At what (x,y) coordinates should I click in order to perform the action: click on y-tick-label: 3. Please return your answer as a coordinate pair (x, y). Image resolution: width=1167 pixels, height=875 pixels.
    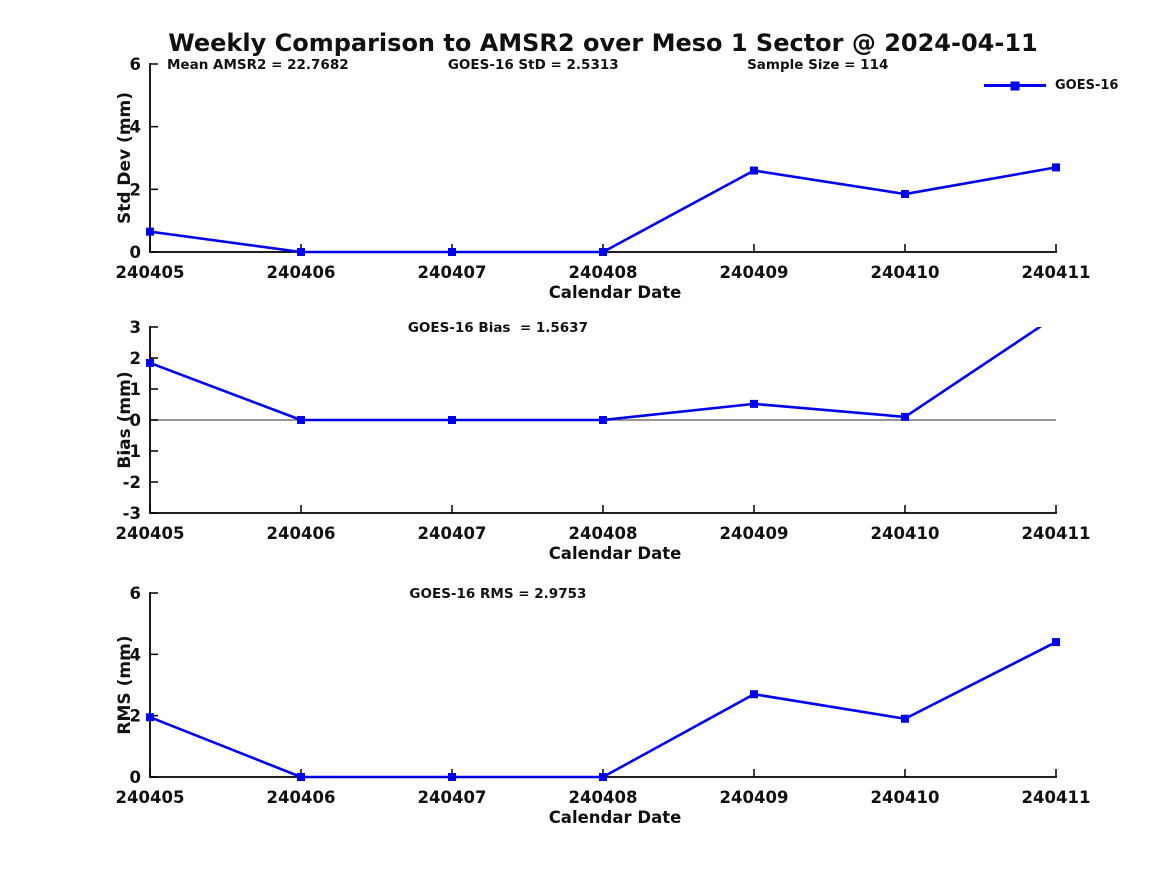
    Looking at the image, I should click on (135, 327).